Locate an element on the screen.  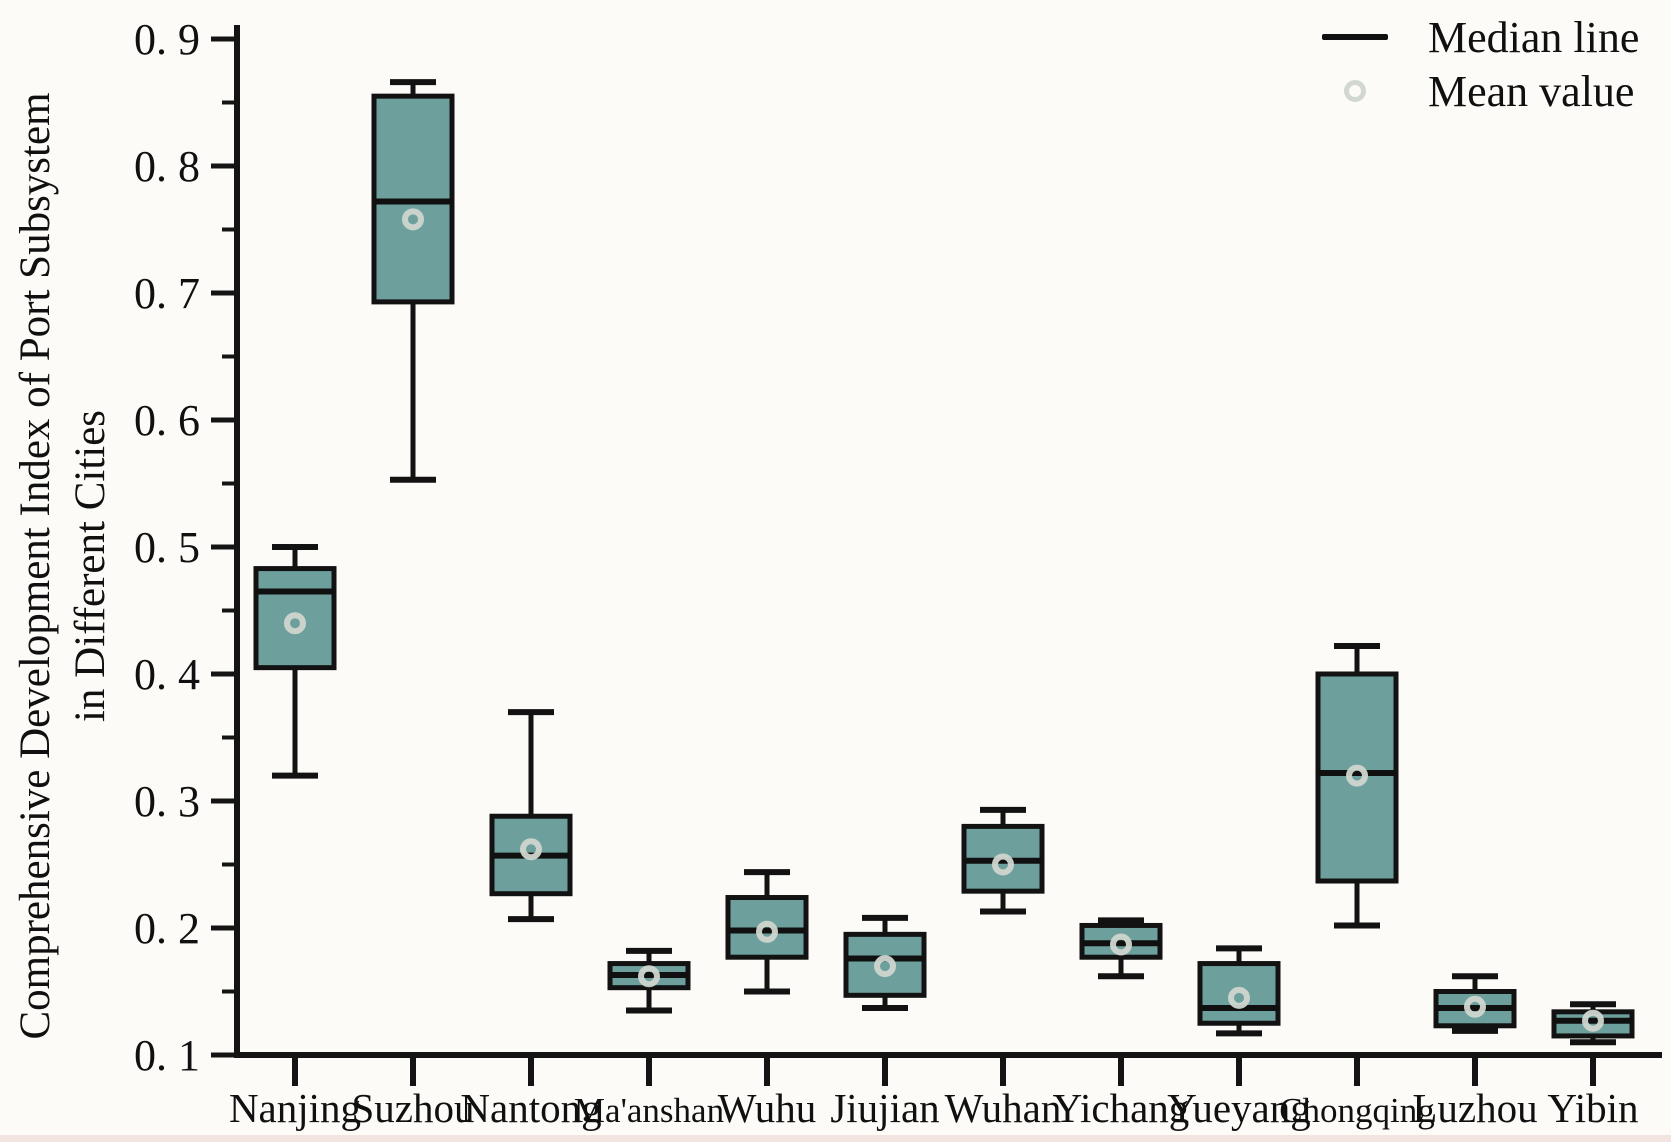
legend: Median line Mean value is located at coordinates (1477, 64).